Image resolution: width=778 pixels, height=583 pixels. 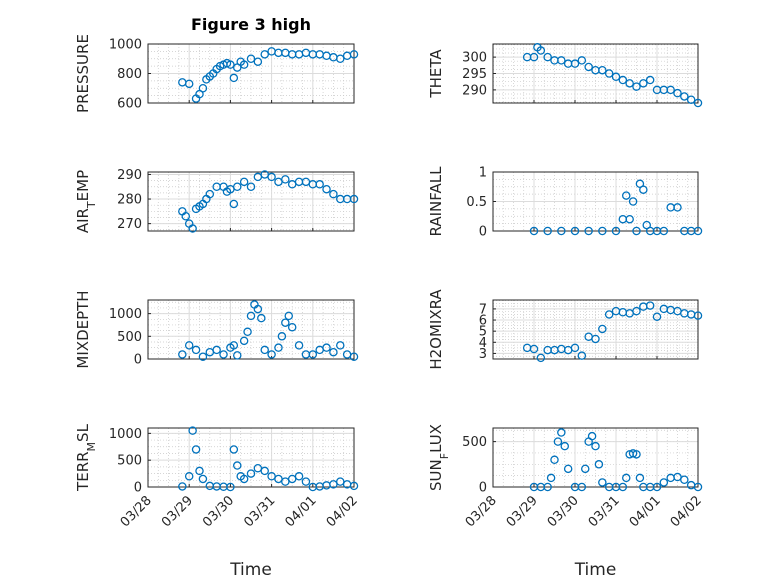 I want to click on y-axis-label: SUNFLUX, so click(x=439, y=457).